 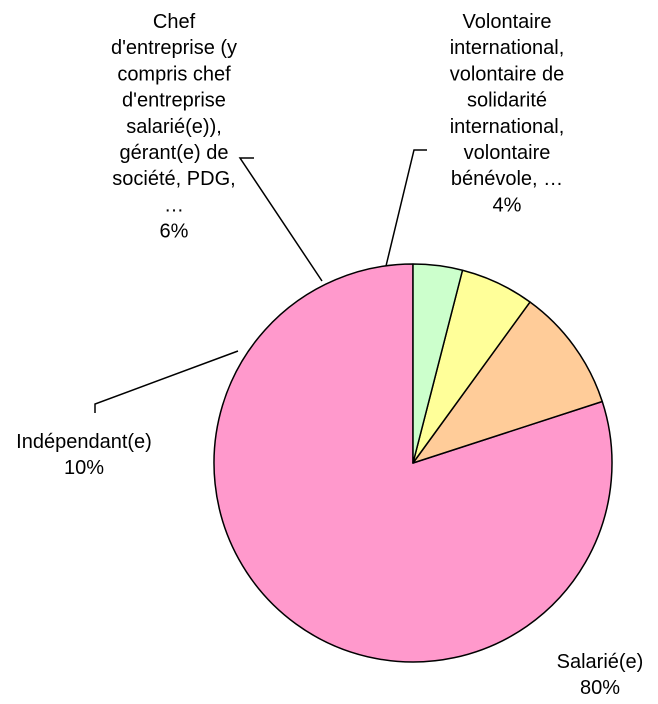 What do you see at coordinates (600, 688) in the screenshot?
I see `slice-value-label: 80%` at bounding box center [600, 688].